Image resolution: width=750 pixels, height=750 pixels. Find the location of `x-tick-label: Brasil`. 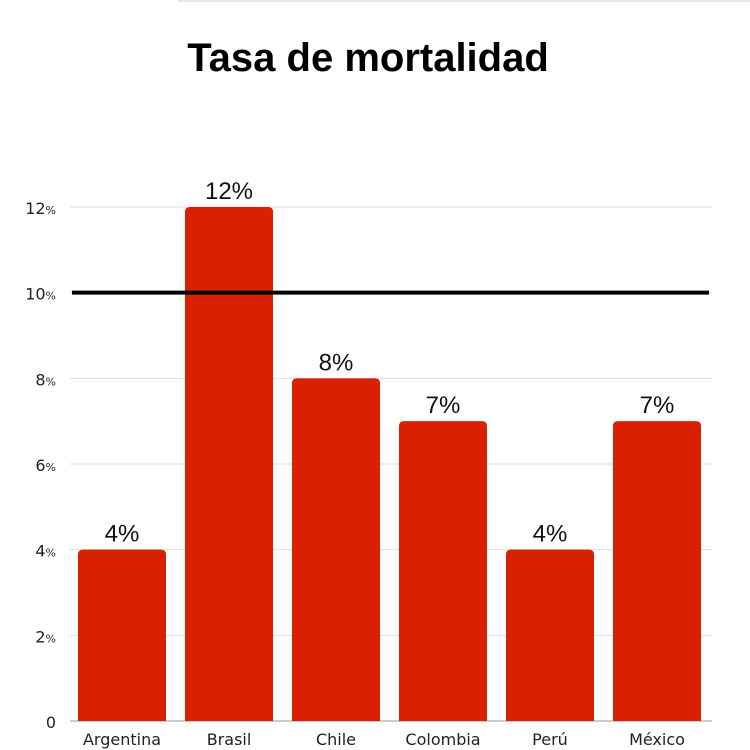

x-tick-label: Brasil is located at coordinates (229, 739).